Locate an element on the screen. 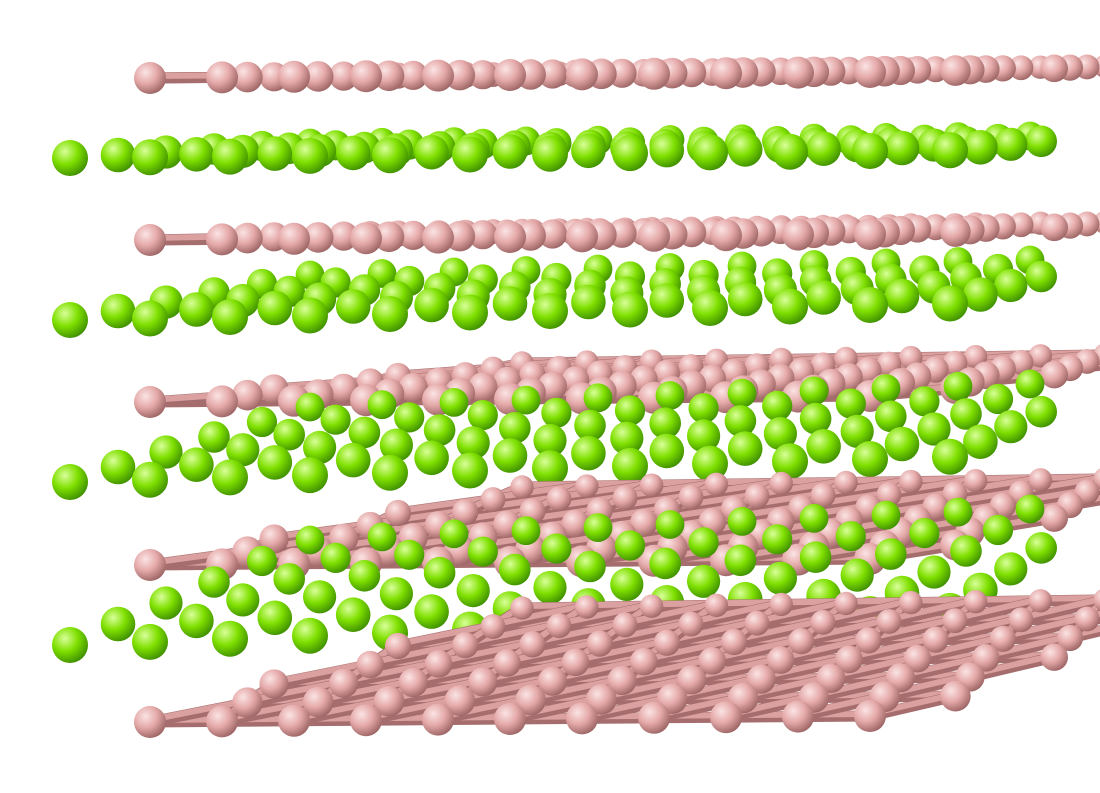  magnesium-layer is located at coordinates (554, 291).